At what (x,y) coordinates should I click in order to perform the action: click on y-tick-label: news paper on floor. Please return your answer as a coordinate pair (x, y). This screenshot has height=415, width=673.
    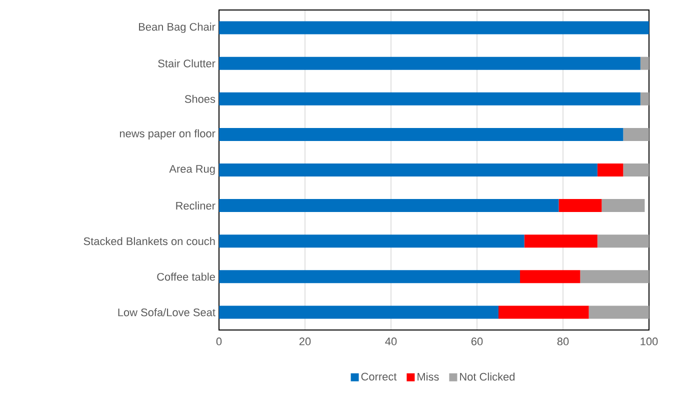
    Looking at the image, I should click on (168, 134).